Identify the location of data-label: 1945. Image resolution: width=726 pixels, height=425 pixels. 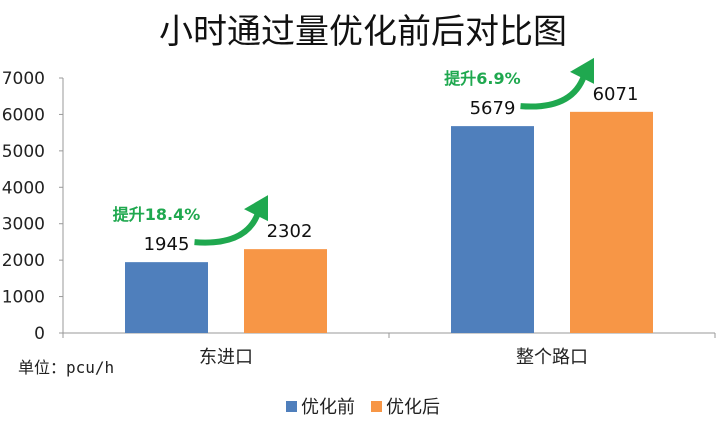
(167, 244).